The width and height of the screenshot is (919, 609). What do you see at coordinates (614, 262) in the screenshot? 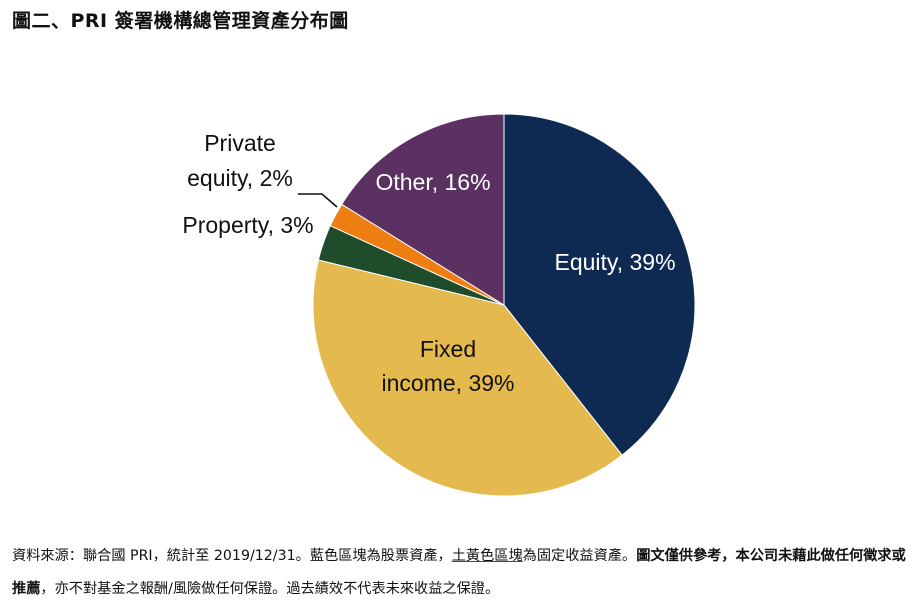
I see `slice-label: Equity, 39%` at bounding box center [614, 262].